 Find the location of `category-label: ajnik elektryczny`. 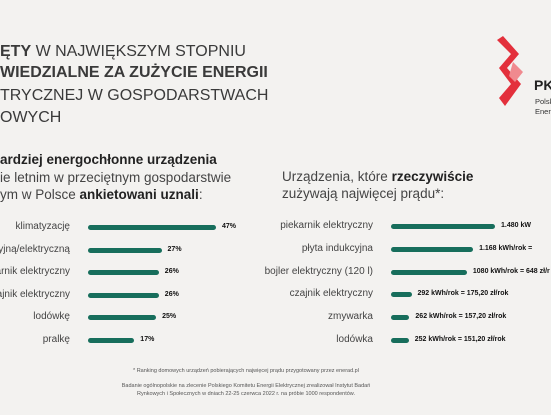

category-label: ajnik elektryczny is located at coordinates (35, 294).